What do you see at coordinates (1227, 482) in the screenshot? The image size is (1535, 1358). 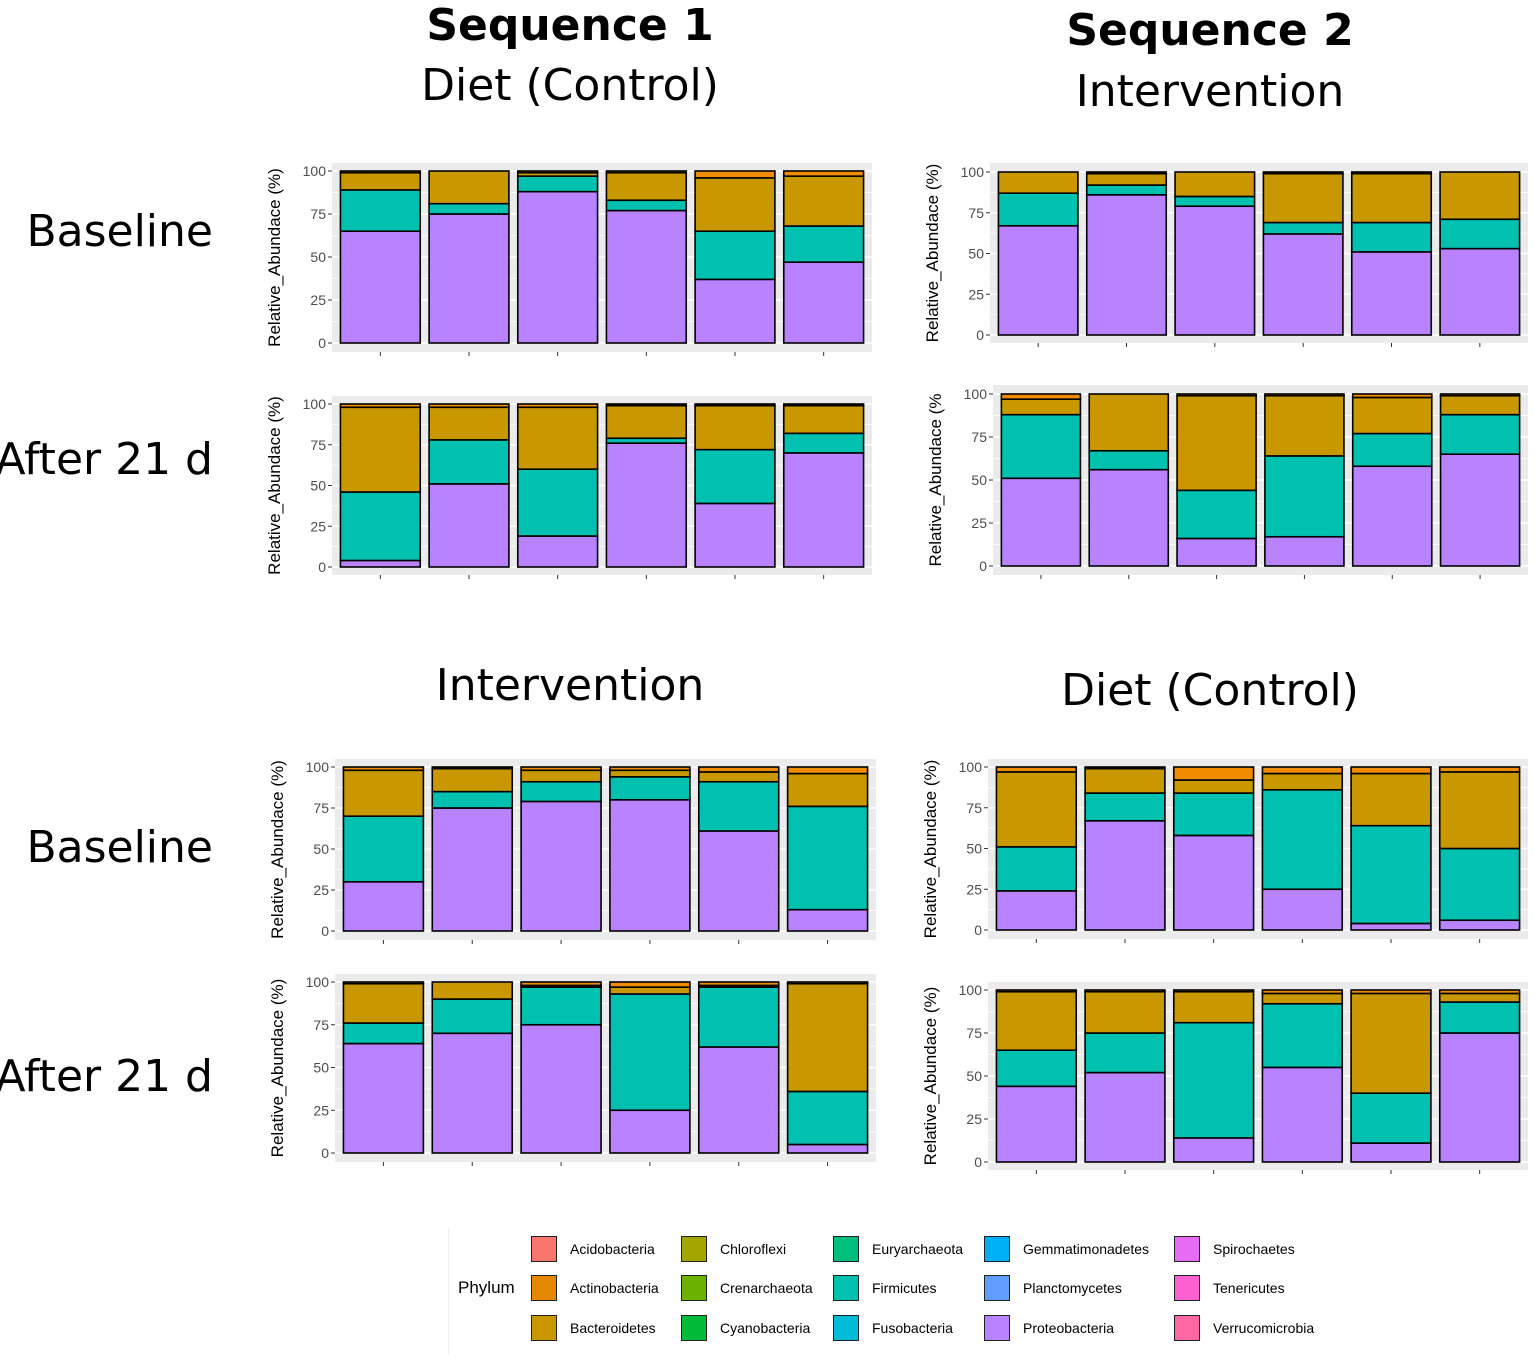 I see `chart-panel: 0 25 50 75 100 Relative_Abundace (%` at bounding box center [1227, 482].